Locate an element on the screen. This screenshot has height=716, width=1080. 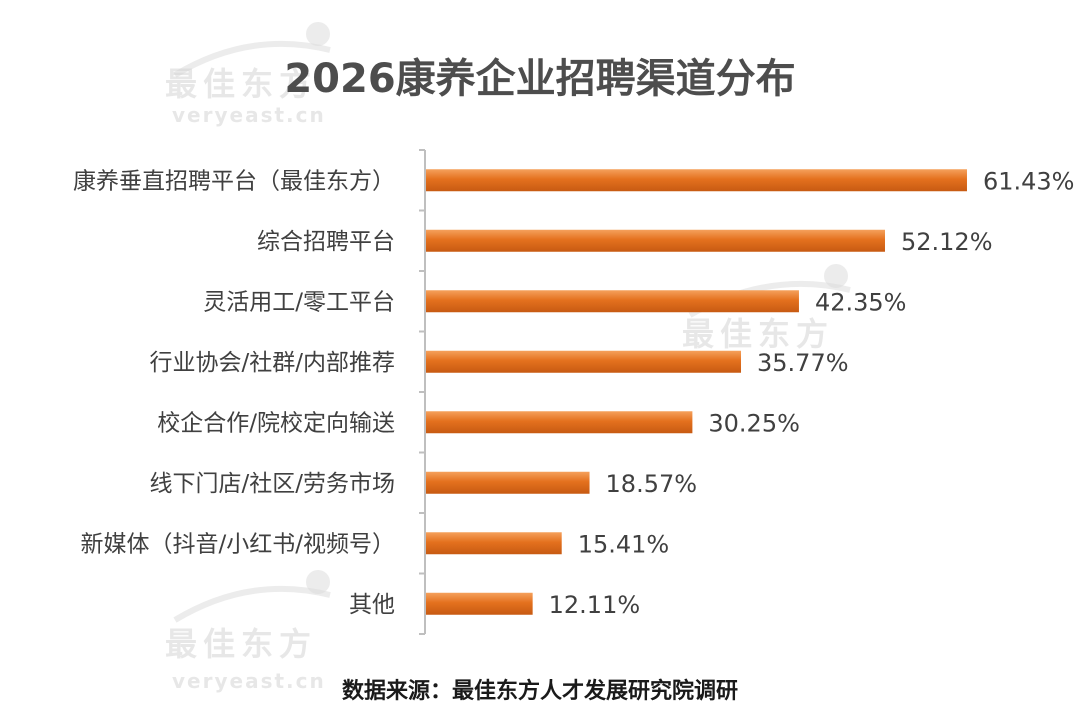
y-axis is located at coordinates (422, 392).